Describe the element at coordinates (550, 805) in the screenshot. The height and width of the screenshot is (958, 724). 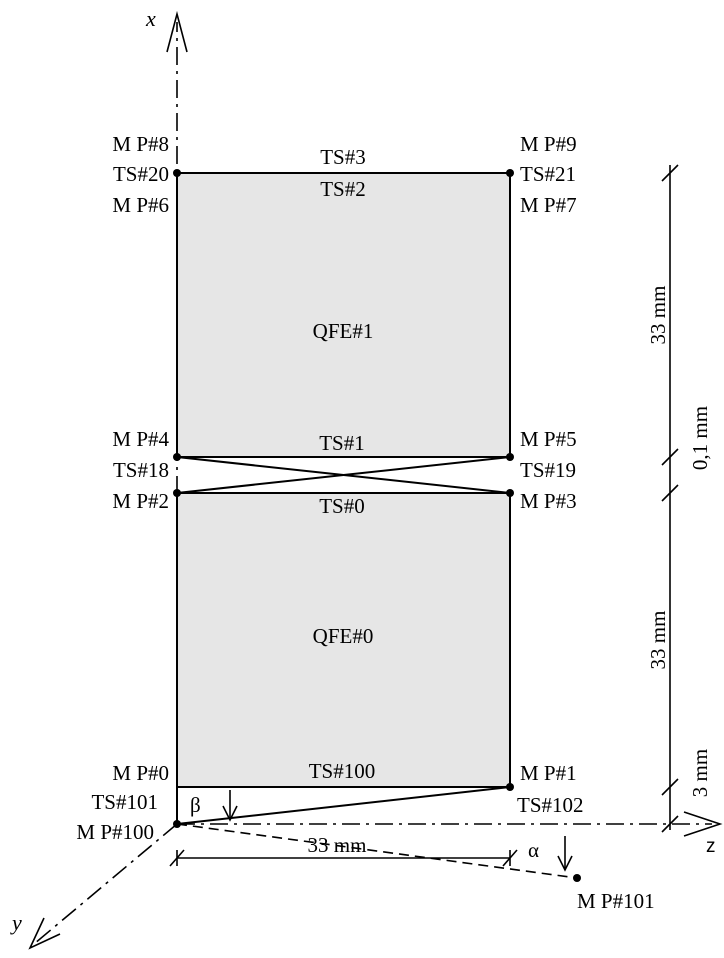
I see `label-ts102: TS#102` at that location.